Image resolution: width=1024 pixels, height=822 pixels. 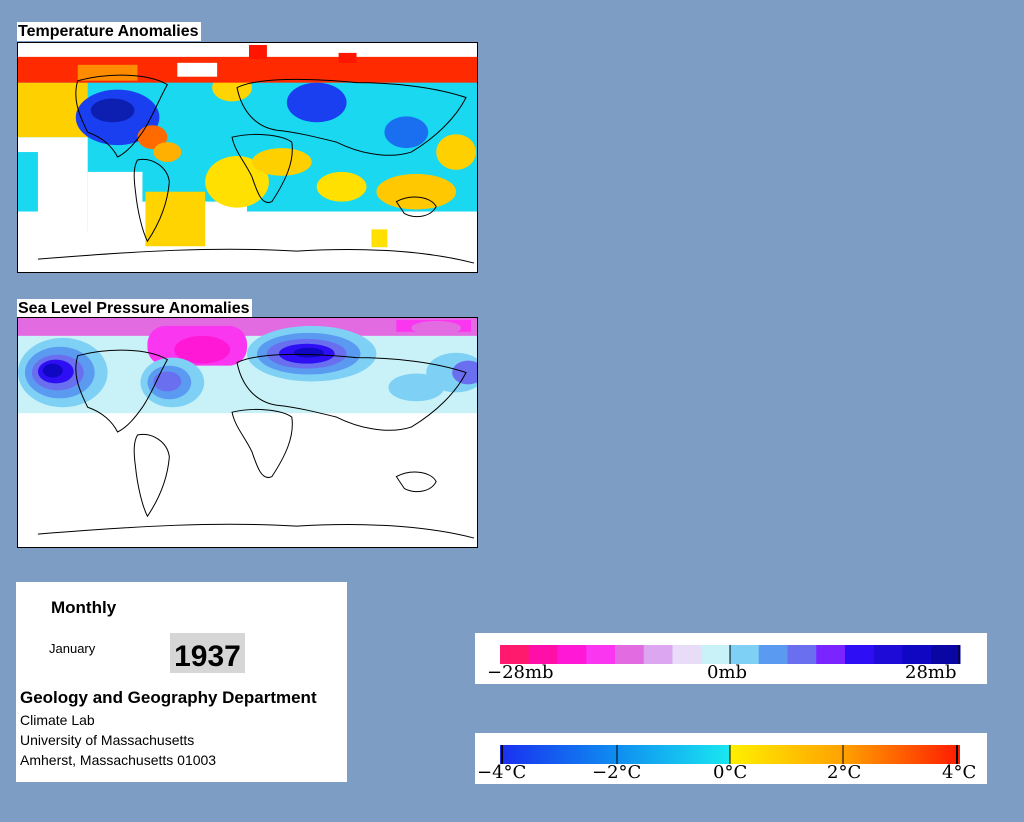 What do you see at coordinates (959, 772) in the screenshot?
I see `temperature-label-plus4: 4°C` at bounding box center [959, 772].